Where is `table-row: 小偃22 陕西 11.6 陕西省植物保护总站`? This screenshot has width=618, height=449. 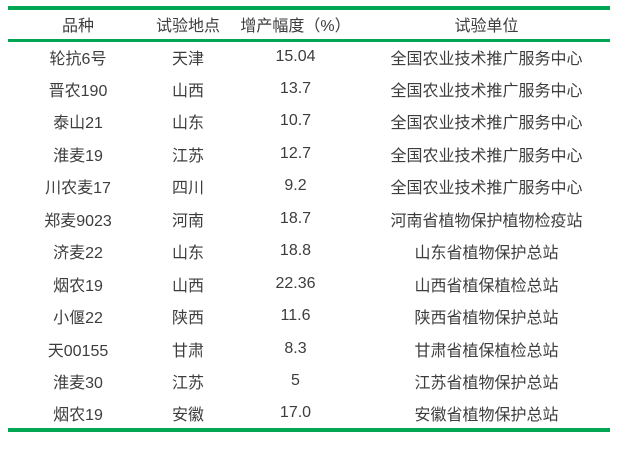
table-row: 小偃22 陕西 11.6 陕西省植物保护总站 is located at coordinates (309, 316).